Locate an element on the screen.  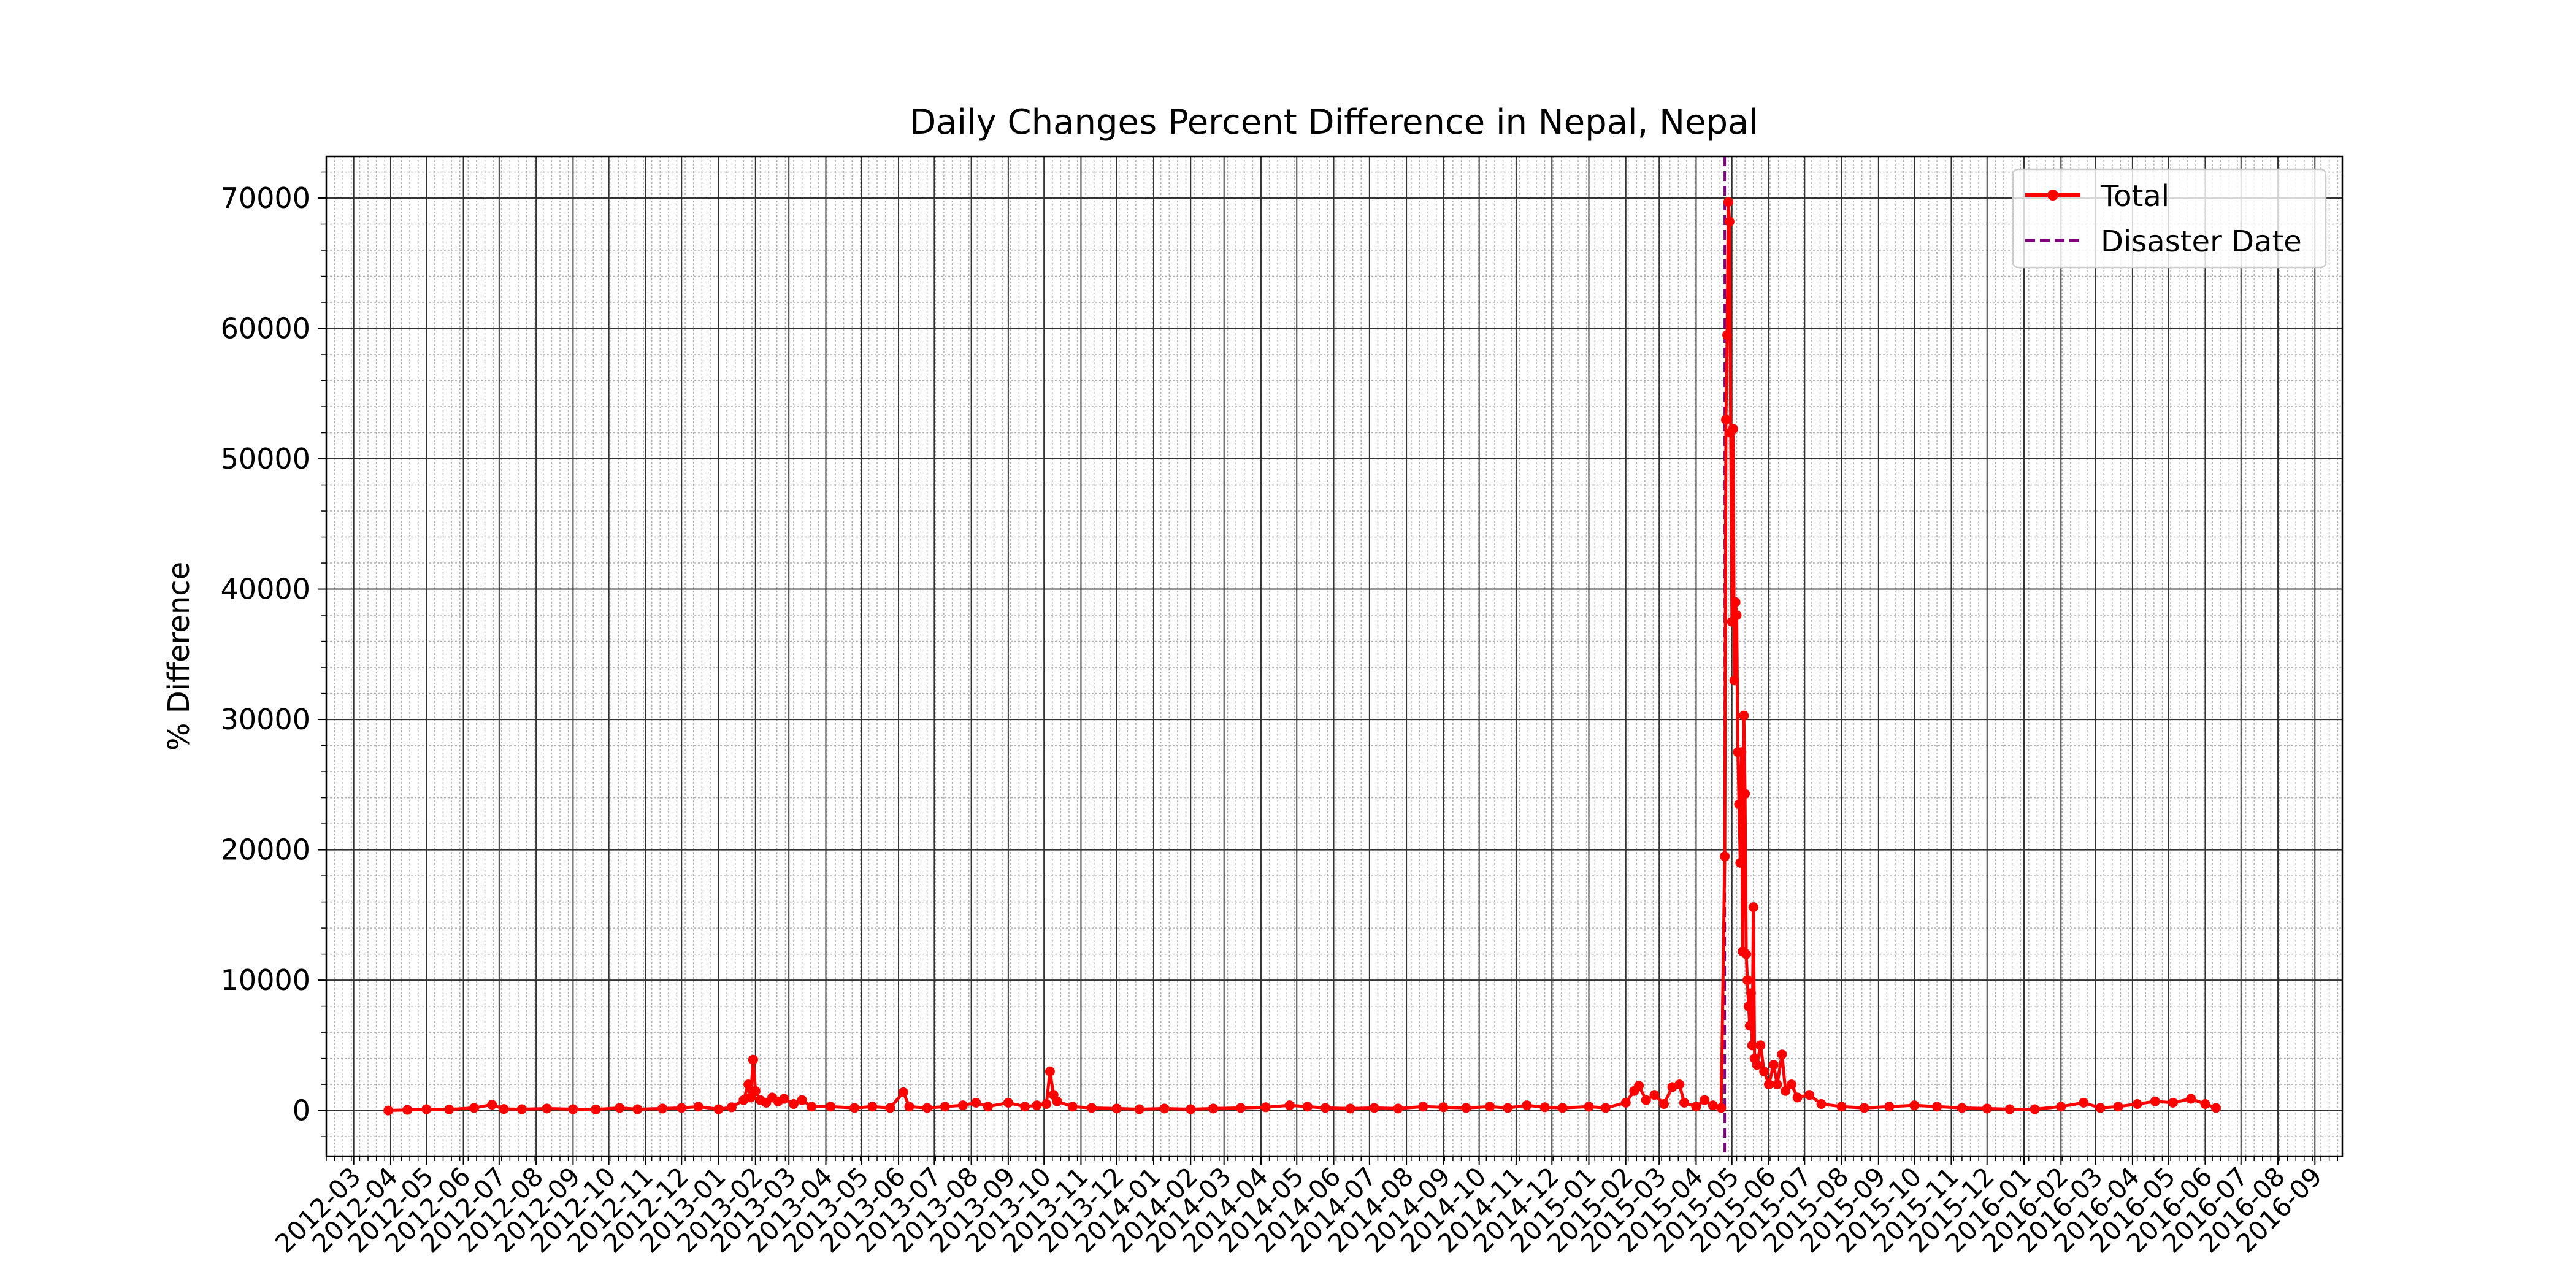
y-tick-label: 0 is located at coordinates (301, 1110).